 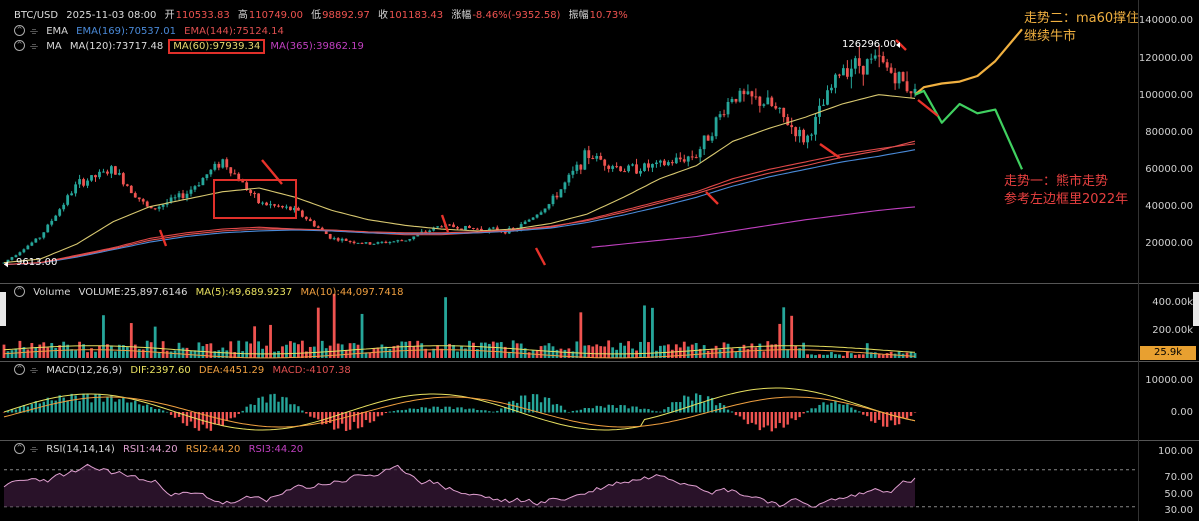 I want to click on bear-scenario-line1: 走势一：熊市走势, so click(x=1056, y=181).